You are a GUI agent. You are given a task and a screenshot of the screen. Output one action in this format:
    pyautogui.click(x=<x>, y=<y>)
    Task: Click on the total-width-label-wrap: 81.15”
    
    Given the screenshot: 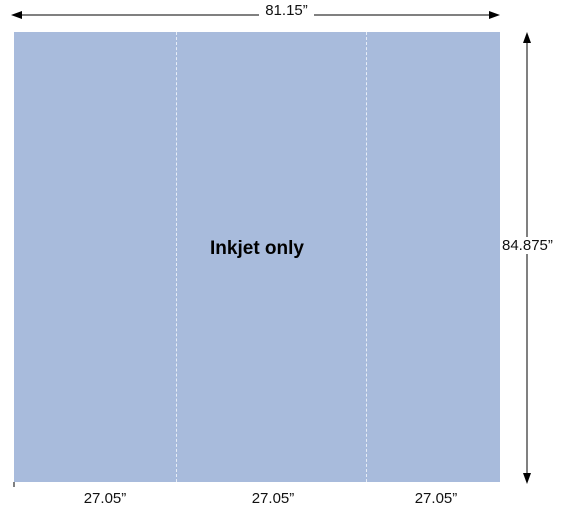 What is the action you would take?
    pyautogui.click(x=286, y=10)
    